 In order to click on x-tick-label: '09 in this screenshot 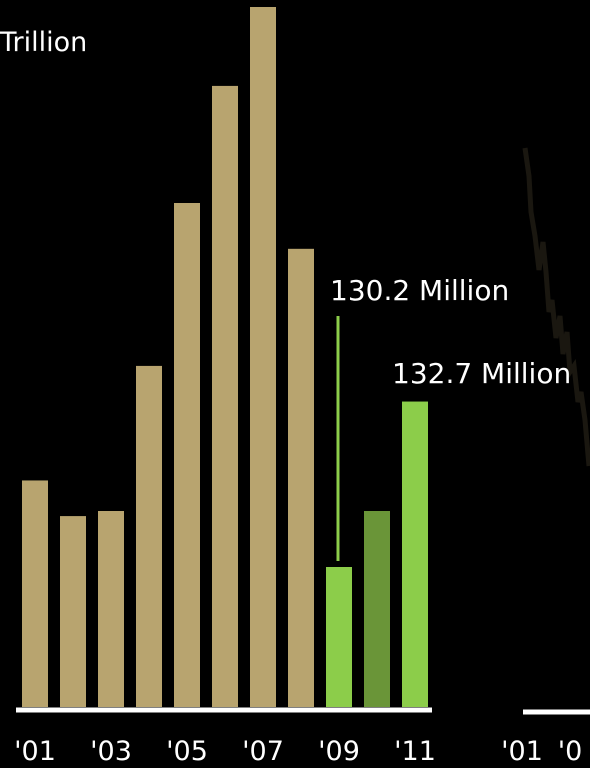, I will do `click(339, 751)`.